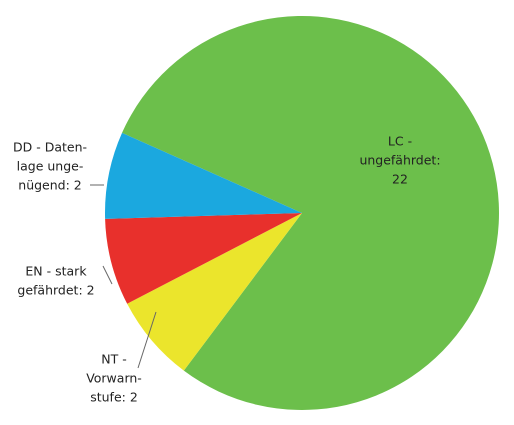  I want to click on slice-label: stufe: 2, so click(114, 397).